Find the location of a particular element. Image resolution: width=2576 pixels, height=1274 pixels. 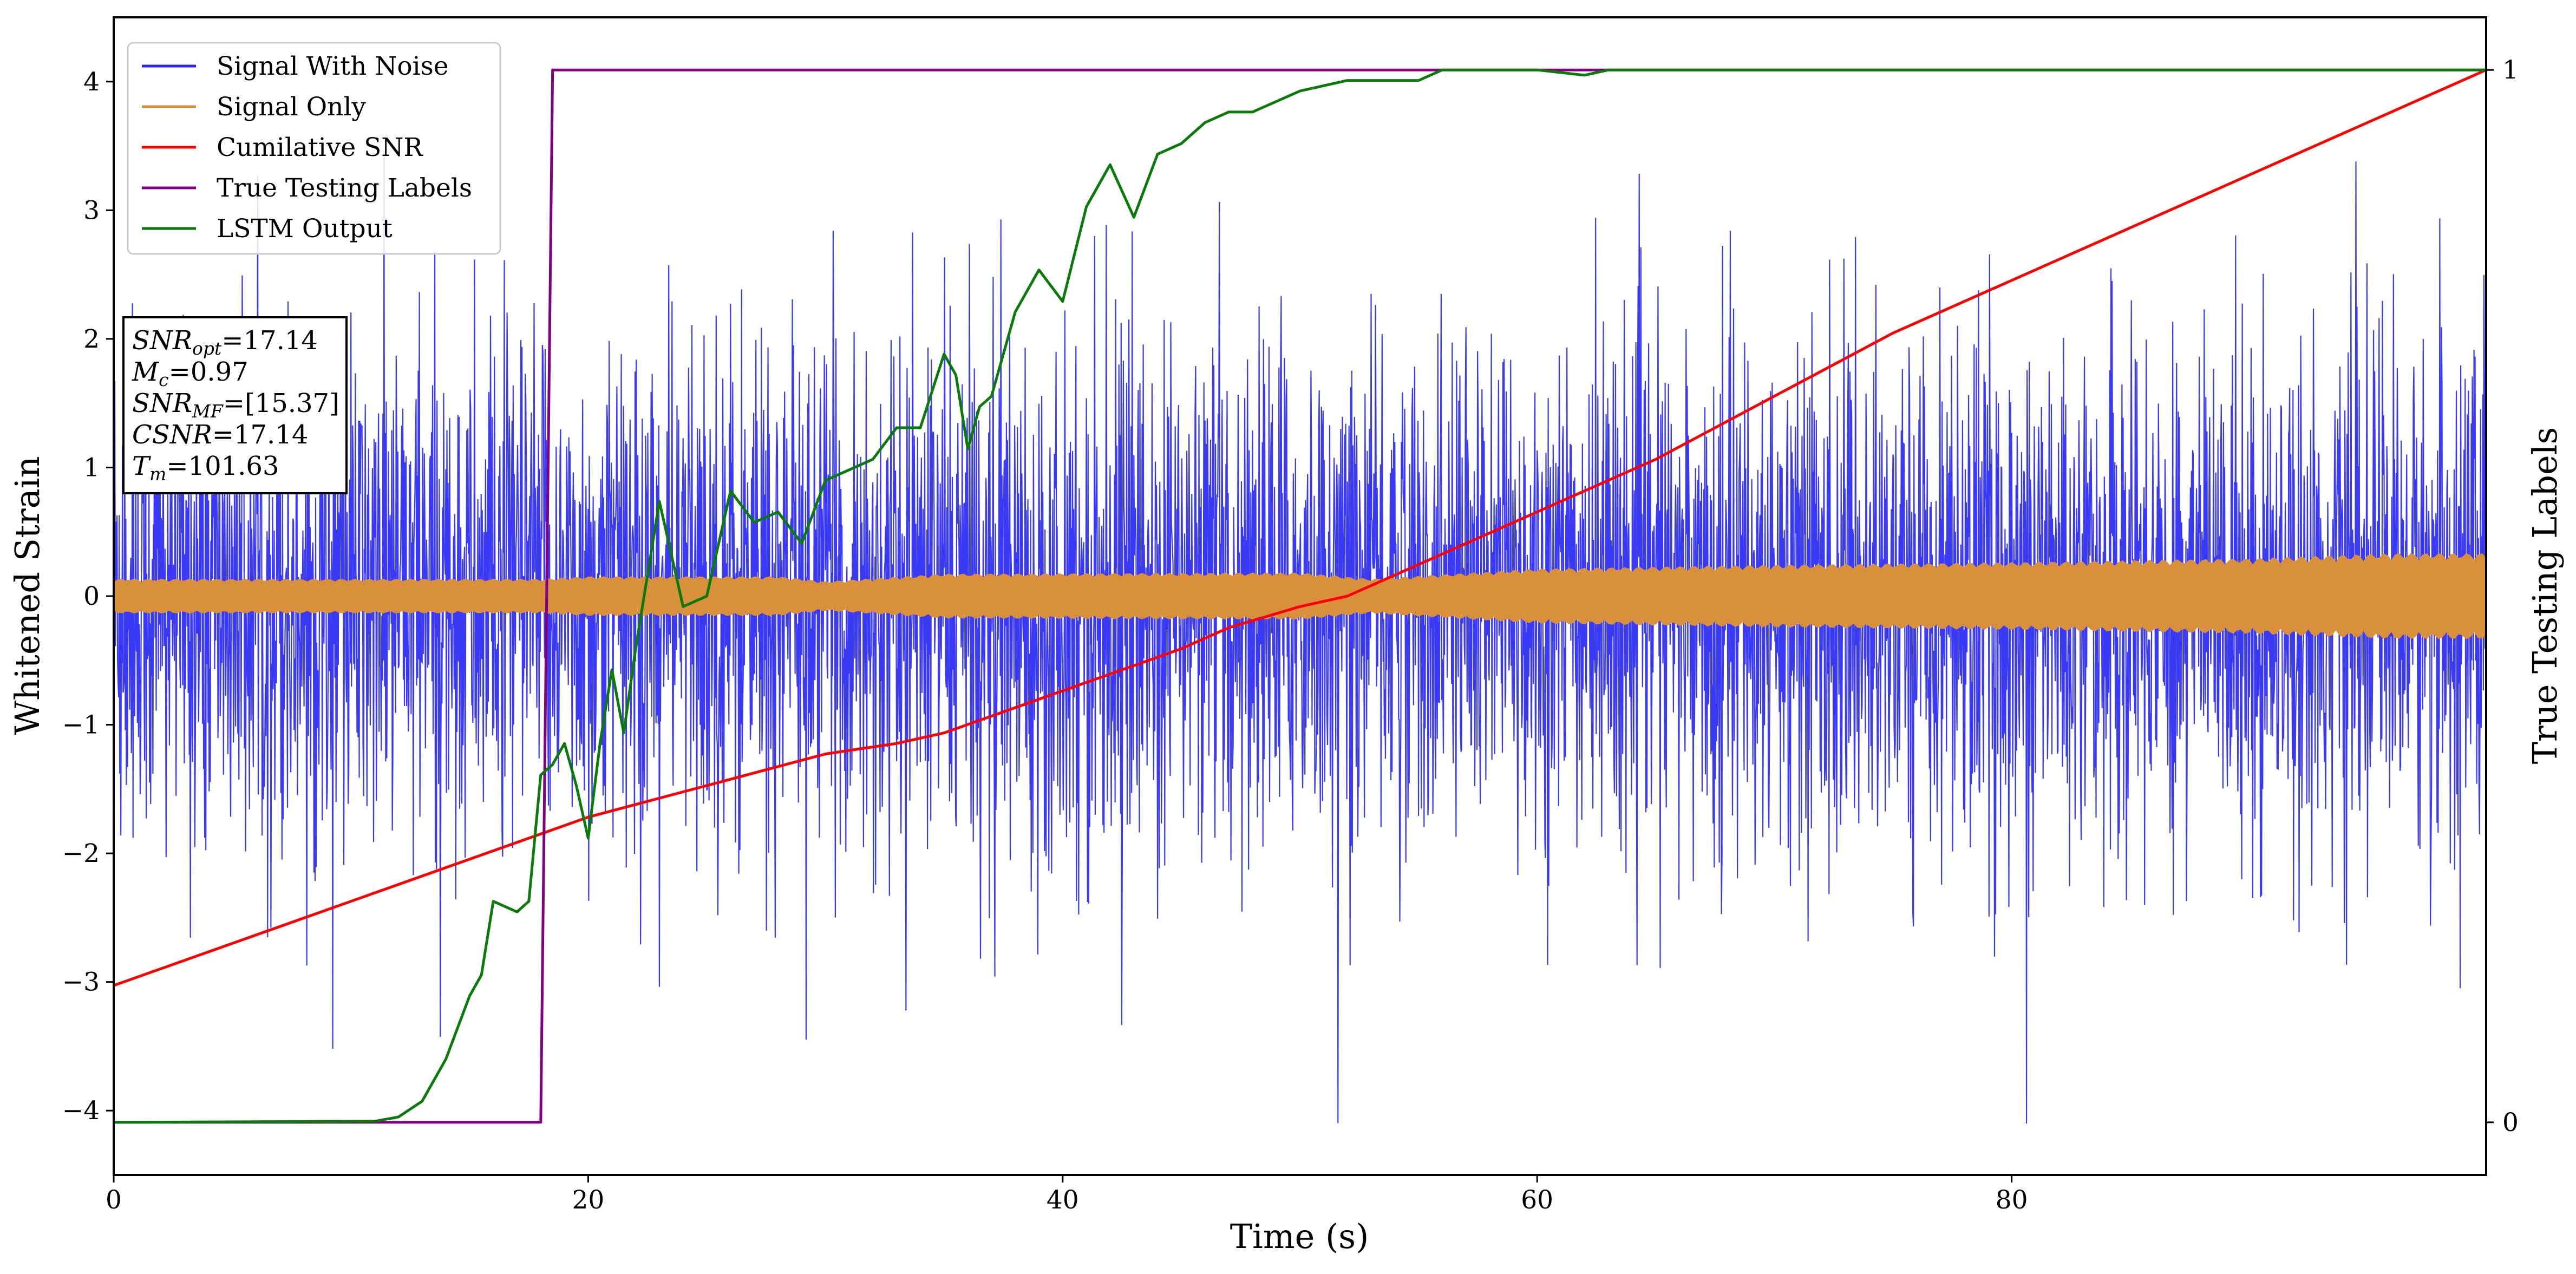

legend-box is located at coordinates (314, 148).